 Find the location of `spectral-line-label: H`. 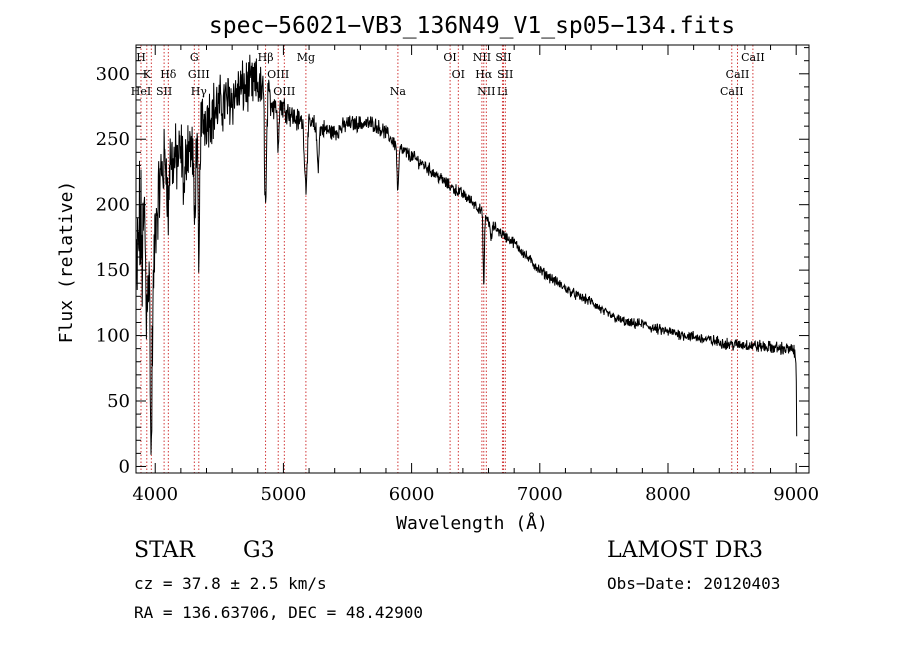

spectral-line-label: H is located at coordinates (141, 57).